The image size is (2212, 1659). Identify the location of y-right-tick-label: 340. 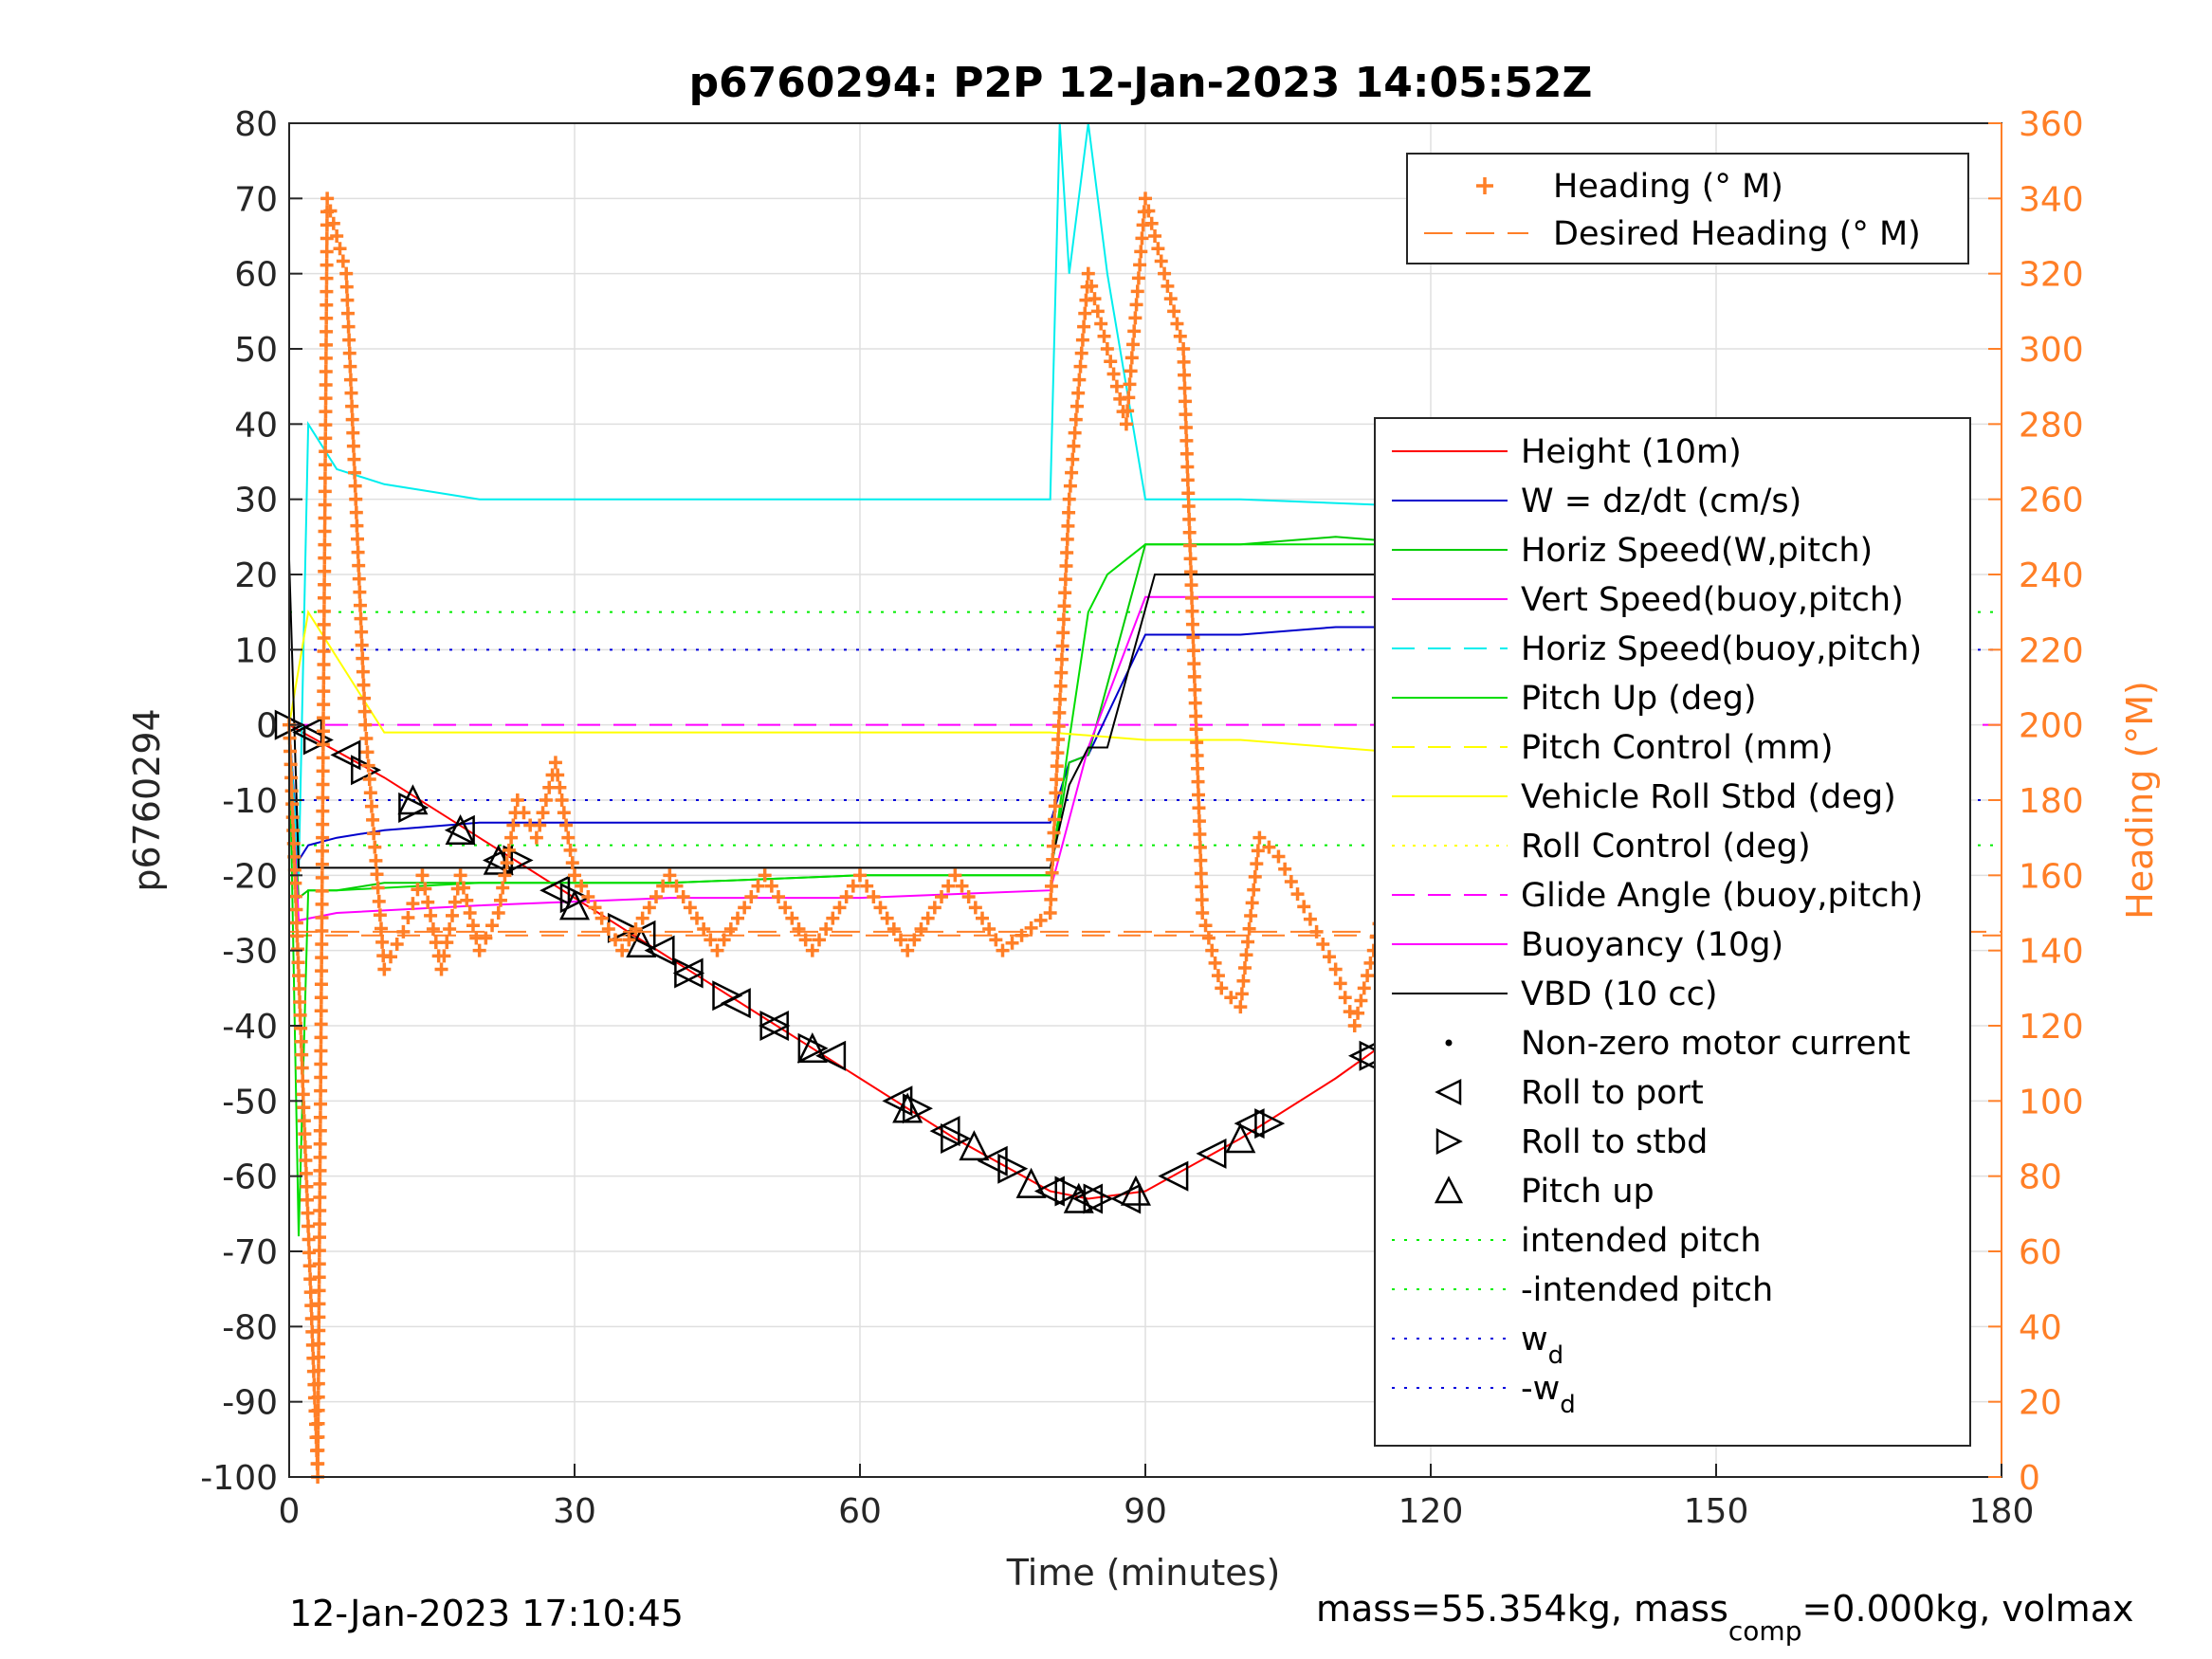
(2051, 199).